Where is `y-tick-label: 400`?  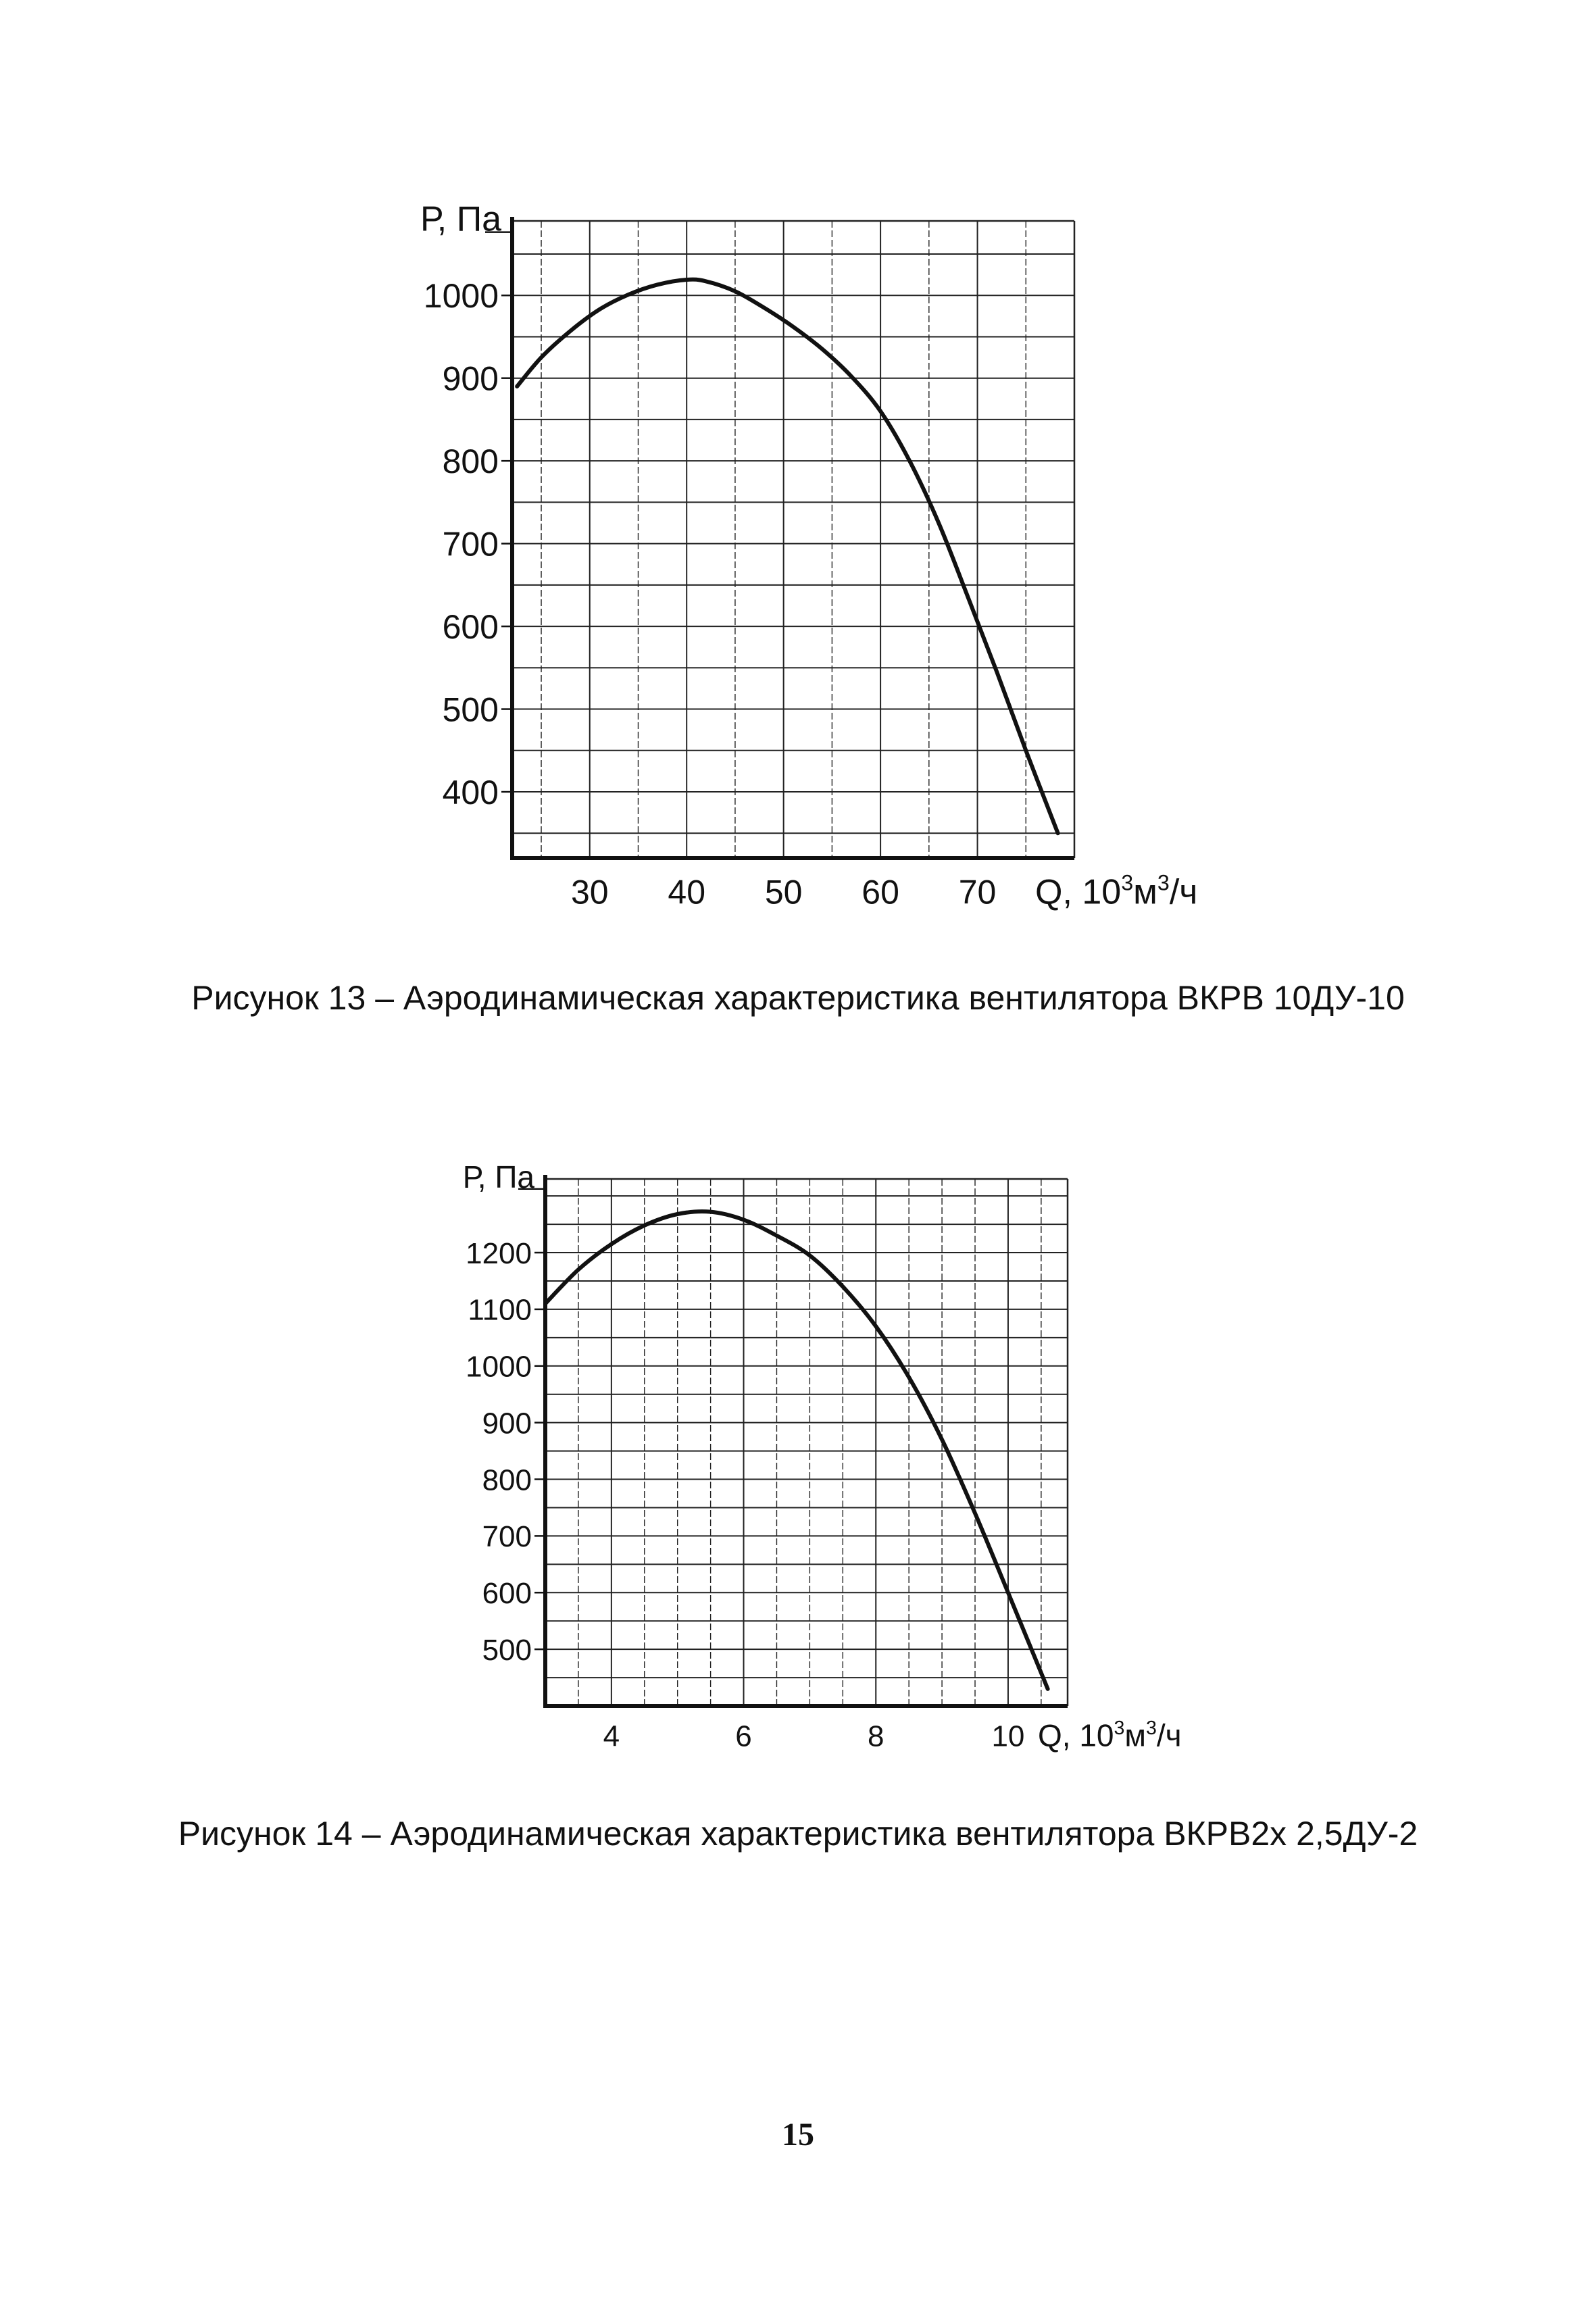
y-tick-label: 400 is located at coordinates (471, 792).